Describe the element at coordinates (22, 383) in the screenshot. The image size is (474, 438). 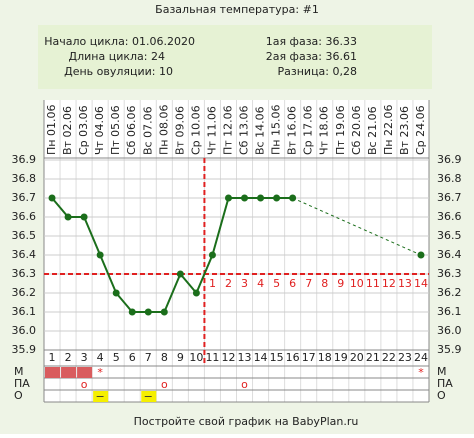
I see `row-label: ПА` at that location.